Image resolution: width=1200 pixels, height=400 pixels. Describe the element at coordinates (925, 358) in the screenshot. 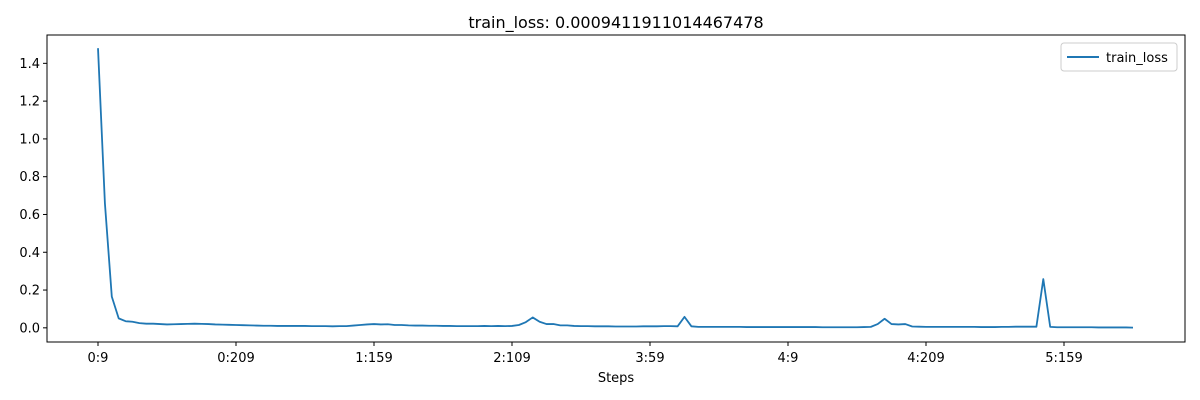

I see `x-tick-label: 4:209` at that location.